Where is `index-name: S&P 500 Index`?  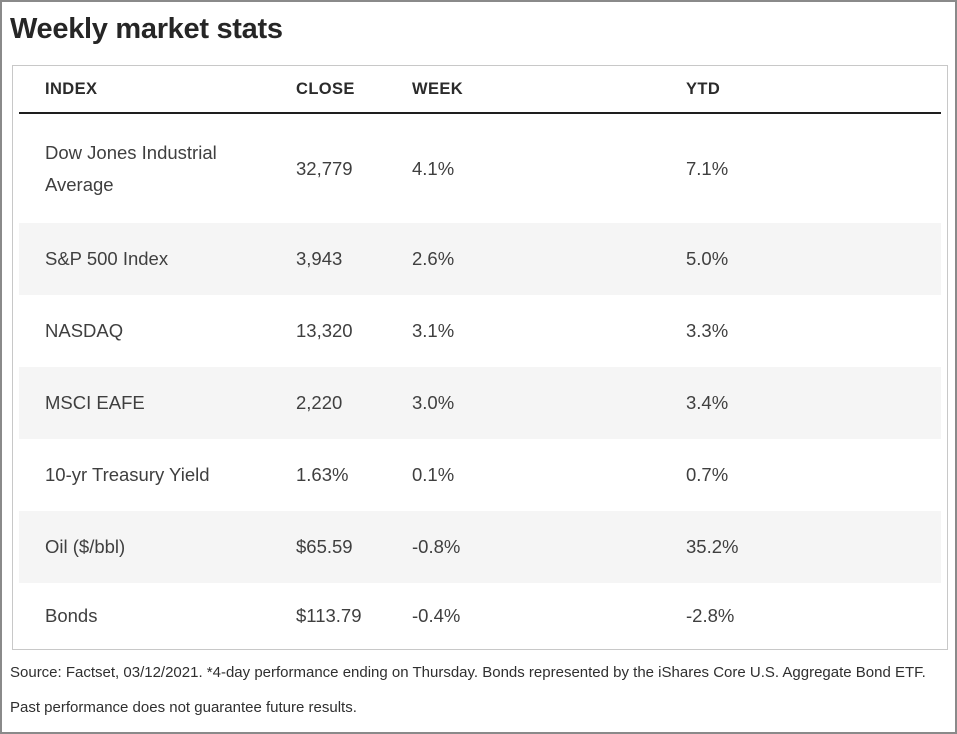
index-name: S&P 500 Index is located at coordinates (107, 258).